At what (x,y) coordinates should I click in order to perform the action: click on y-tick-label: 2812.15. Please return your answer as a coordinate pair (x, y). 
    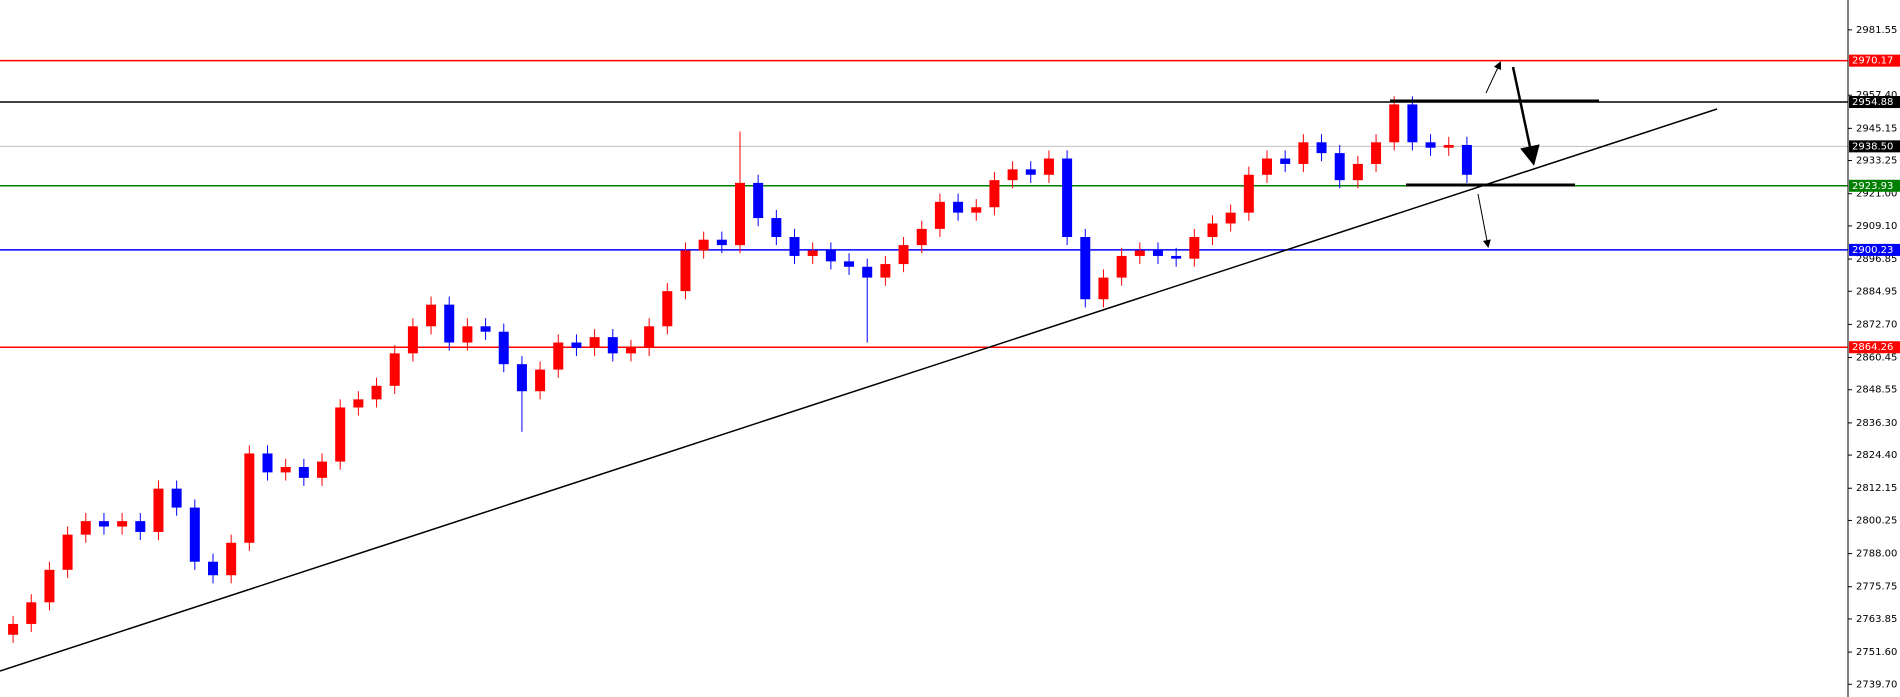
    Looking at the image, I should click on (1876, 488).